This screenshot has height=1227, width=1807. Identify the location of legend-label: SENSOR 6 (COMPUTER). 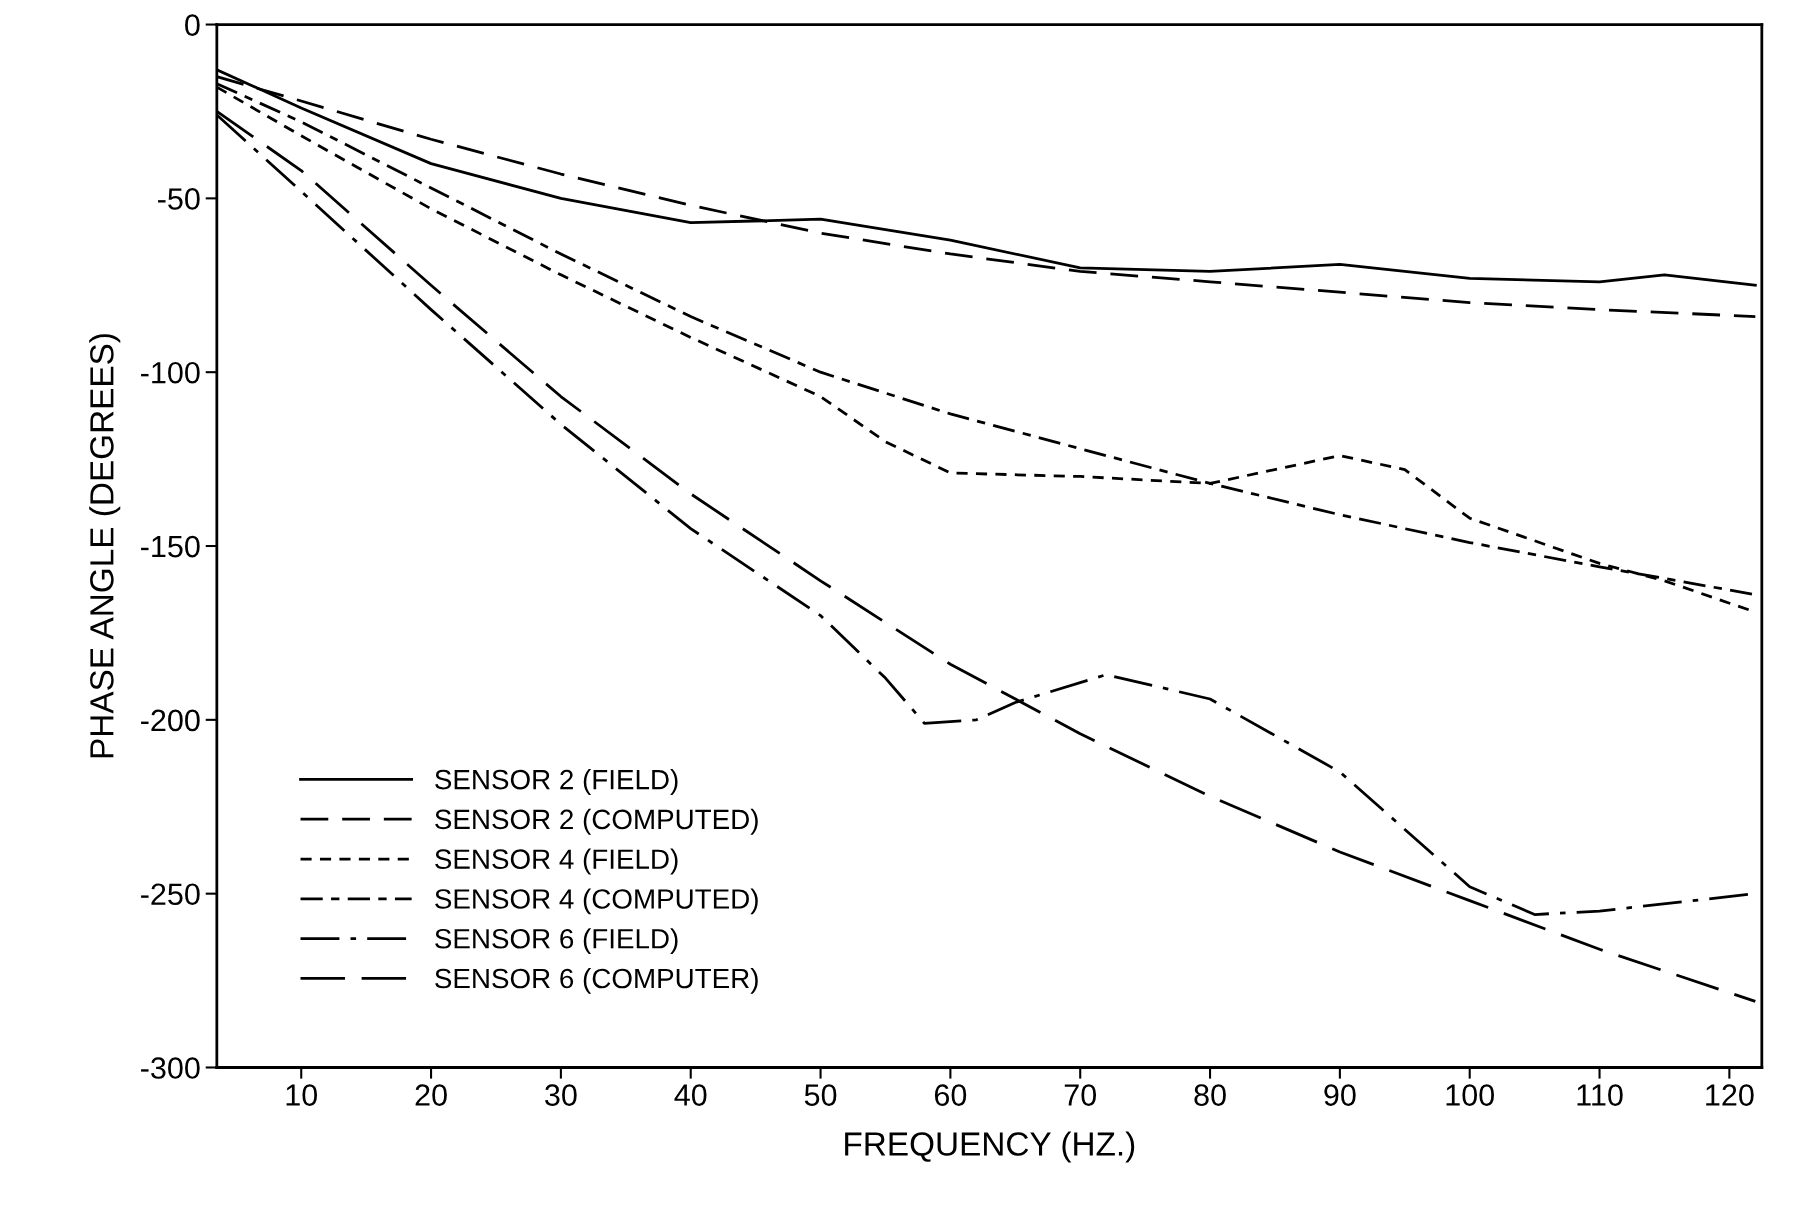
(596, 980).